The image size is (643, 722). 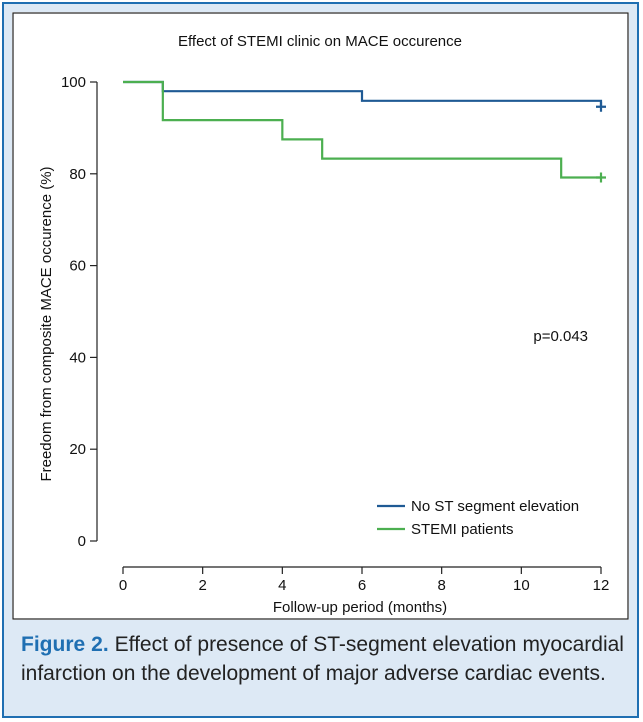 I want to click on legend-label: No ST segment elevation, so click(x=495, y=506).